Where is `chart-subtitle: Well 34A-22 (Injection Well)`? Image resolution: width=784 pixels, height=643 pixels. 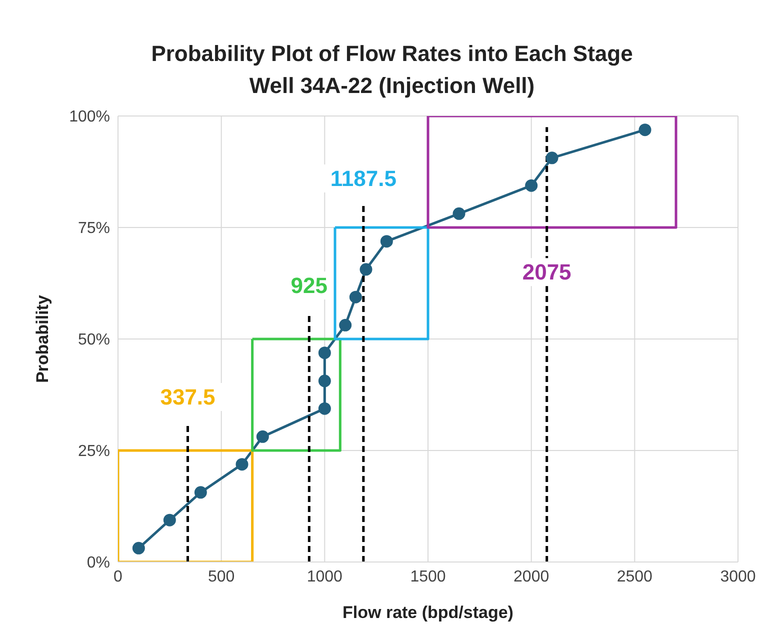 chart-subtitle: Well 34A-22 (Injection Well) is located at coordinates (392, 86).